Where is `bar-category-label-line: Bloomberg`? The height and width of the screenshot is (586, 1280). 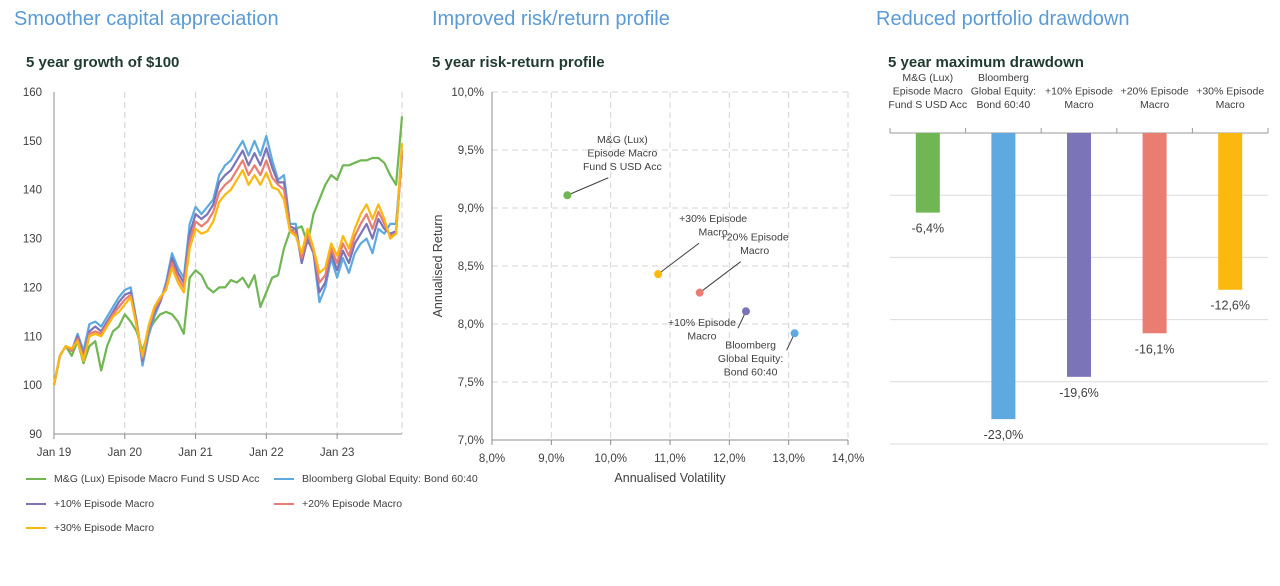 bar-category-label-line: Bloomberg is located at coordinates (1003, 78).